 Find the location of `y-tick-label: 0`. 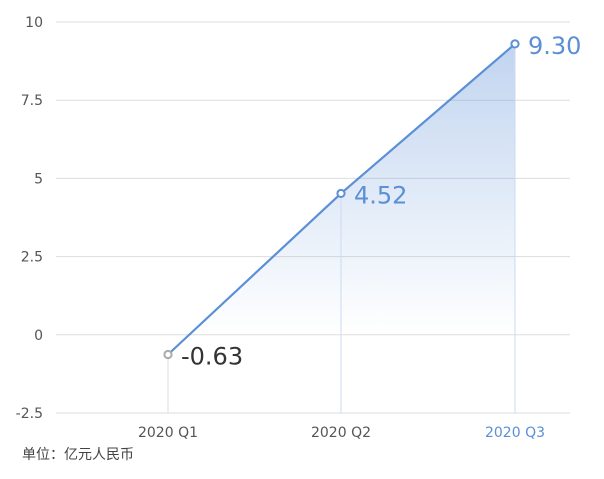

y-tick-label: 0 is located at coordinates (38, 336).